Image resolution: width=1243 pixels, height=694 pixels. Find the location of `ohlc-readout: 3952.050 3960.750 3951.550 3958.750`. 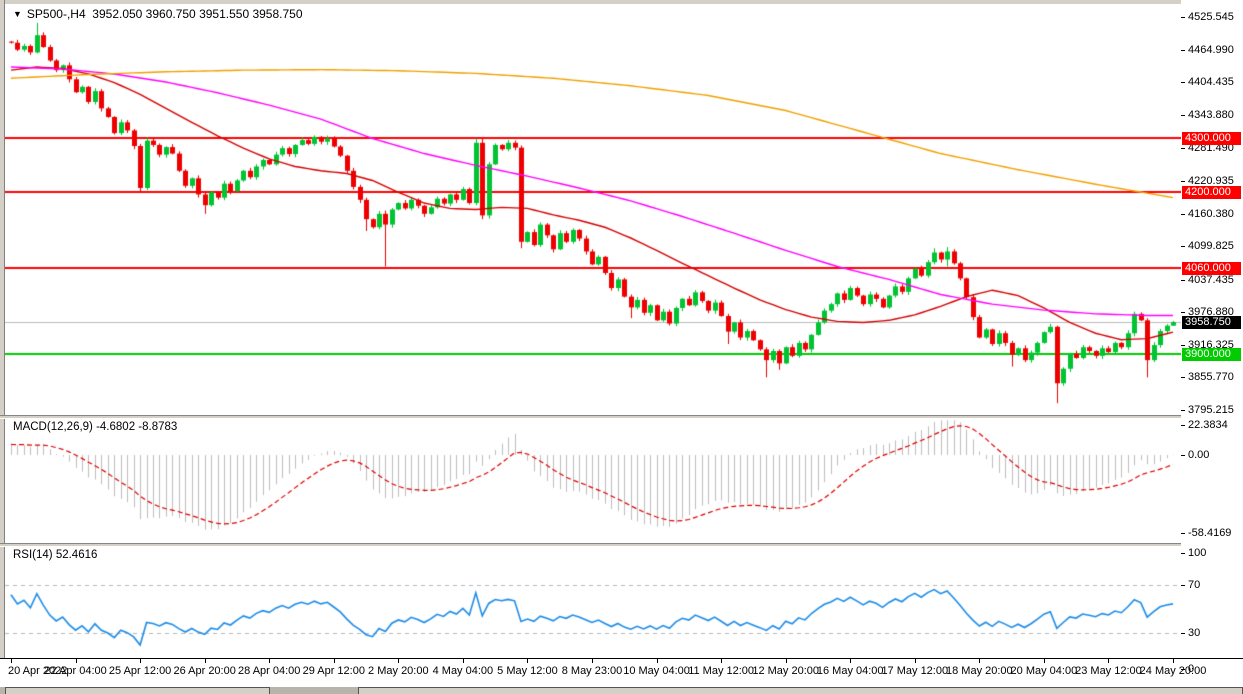

ohlc-readout: 3952.050 3960.750 3951.550 3958.750 is located at coordinates (197, 14).